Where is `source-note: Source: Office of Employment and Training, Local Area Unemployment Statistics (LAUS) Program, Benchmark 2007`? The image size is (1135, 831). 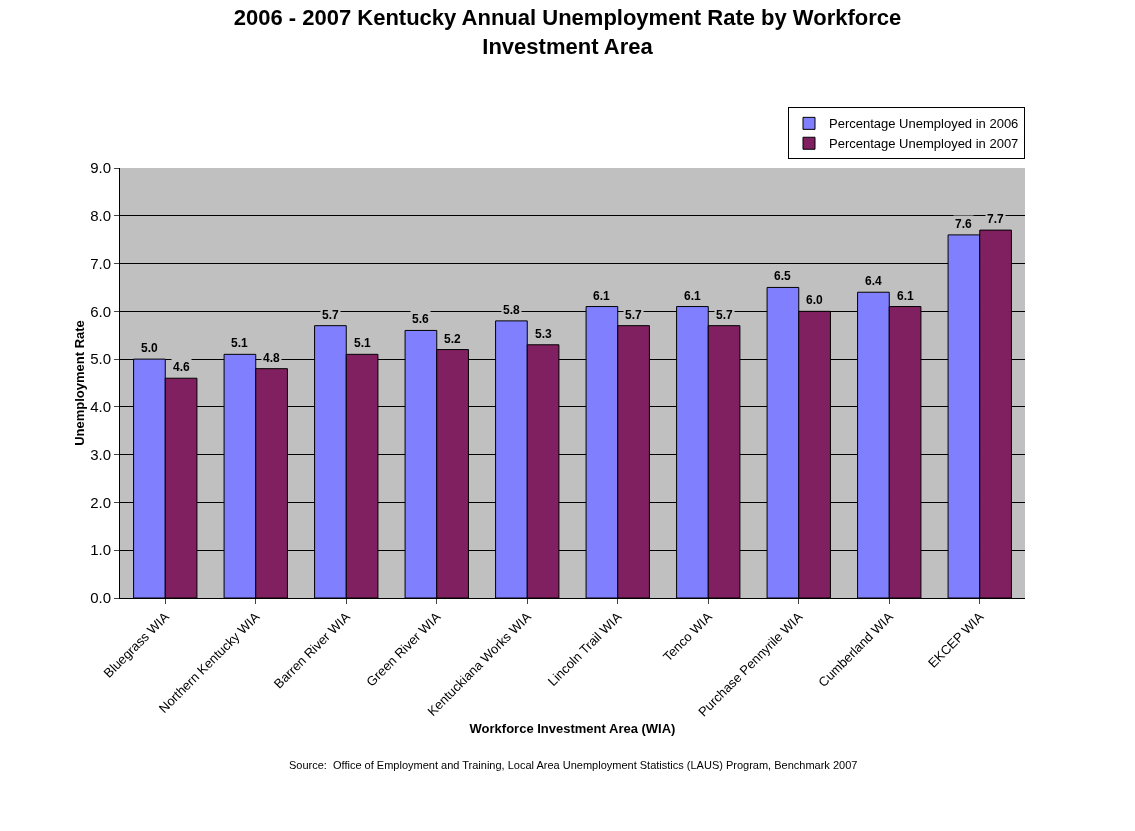
source-note: Source: Office of Employment and Training, Local Area Unemployment Statistics (LAUS) Program, Benchmark 2007 is located at coordinates (573, 765).